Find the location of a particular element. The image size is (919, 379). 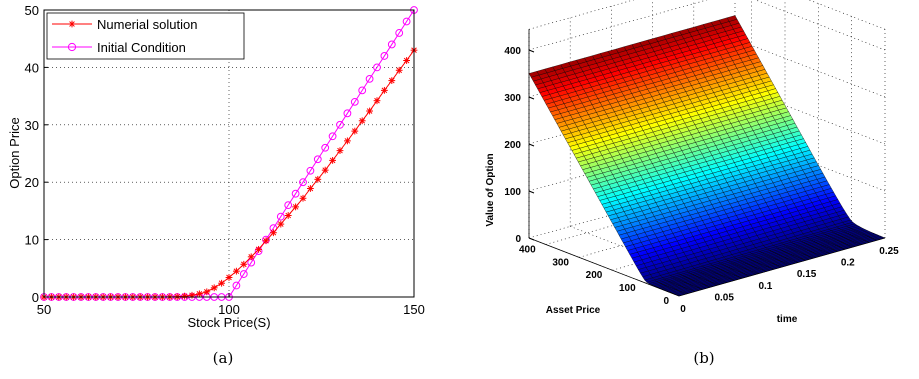

legend-a: Numerial solution Initial Condition is located at coordinates (145, 36).